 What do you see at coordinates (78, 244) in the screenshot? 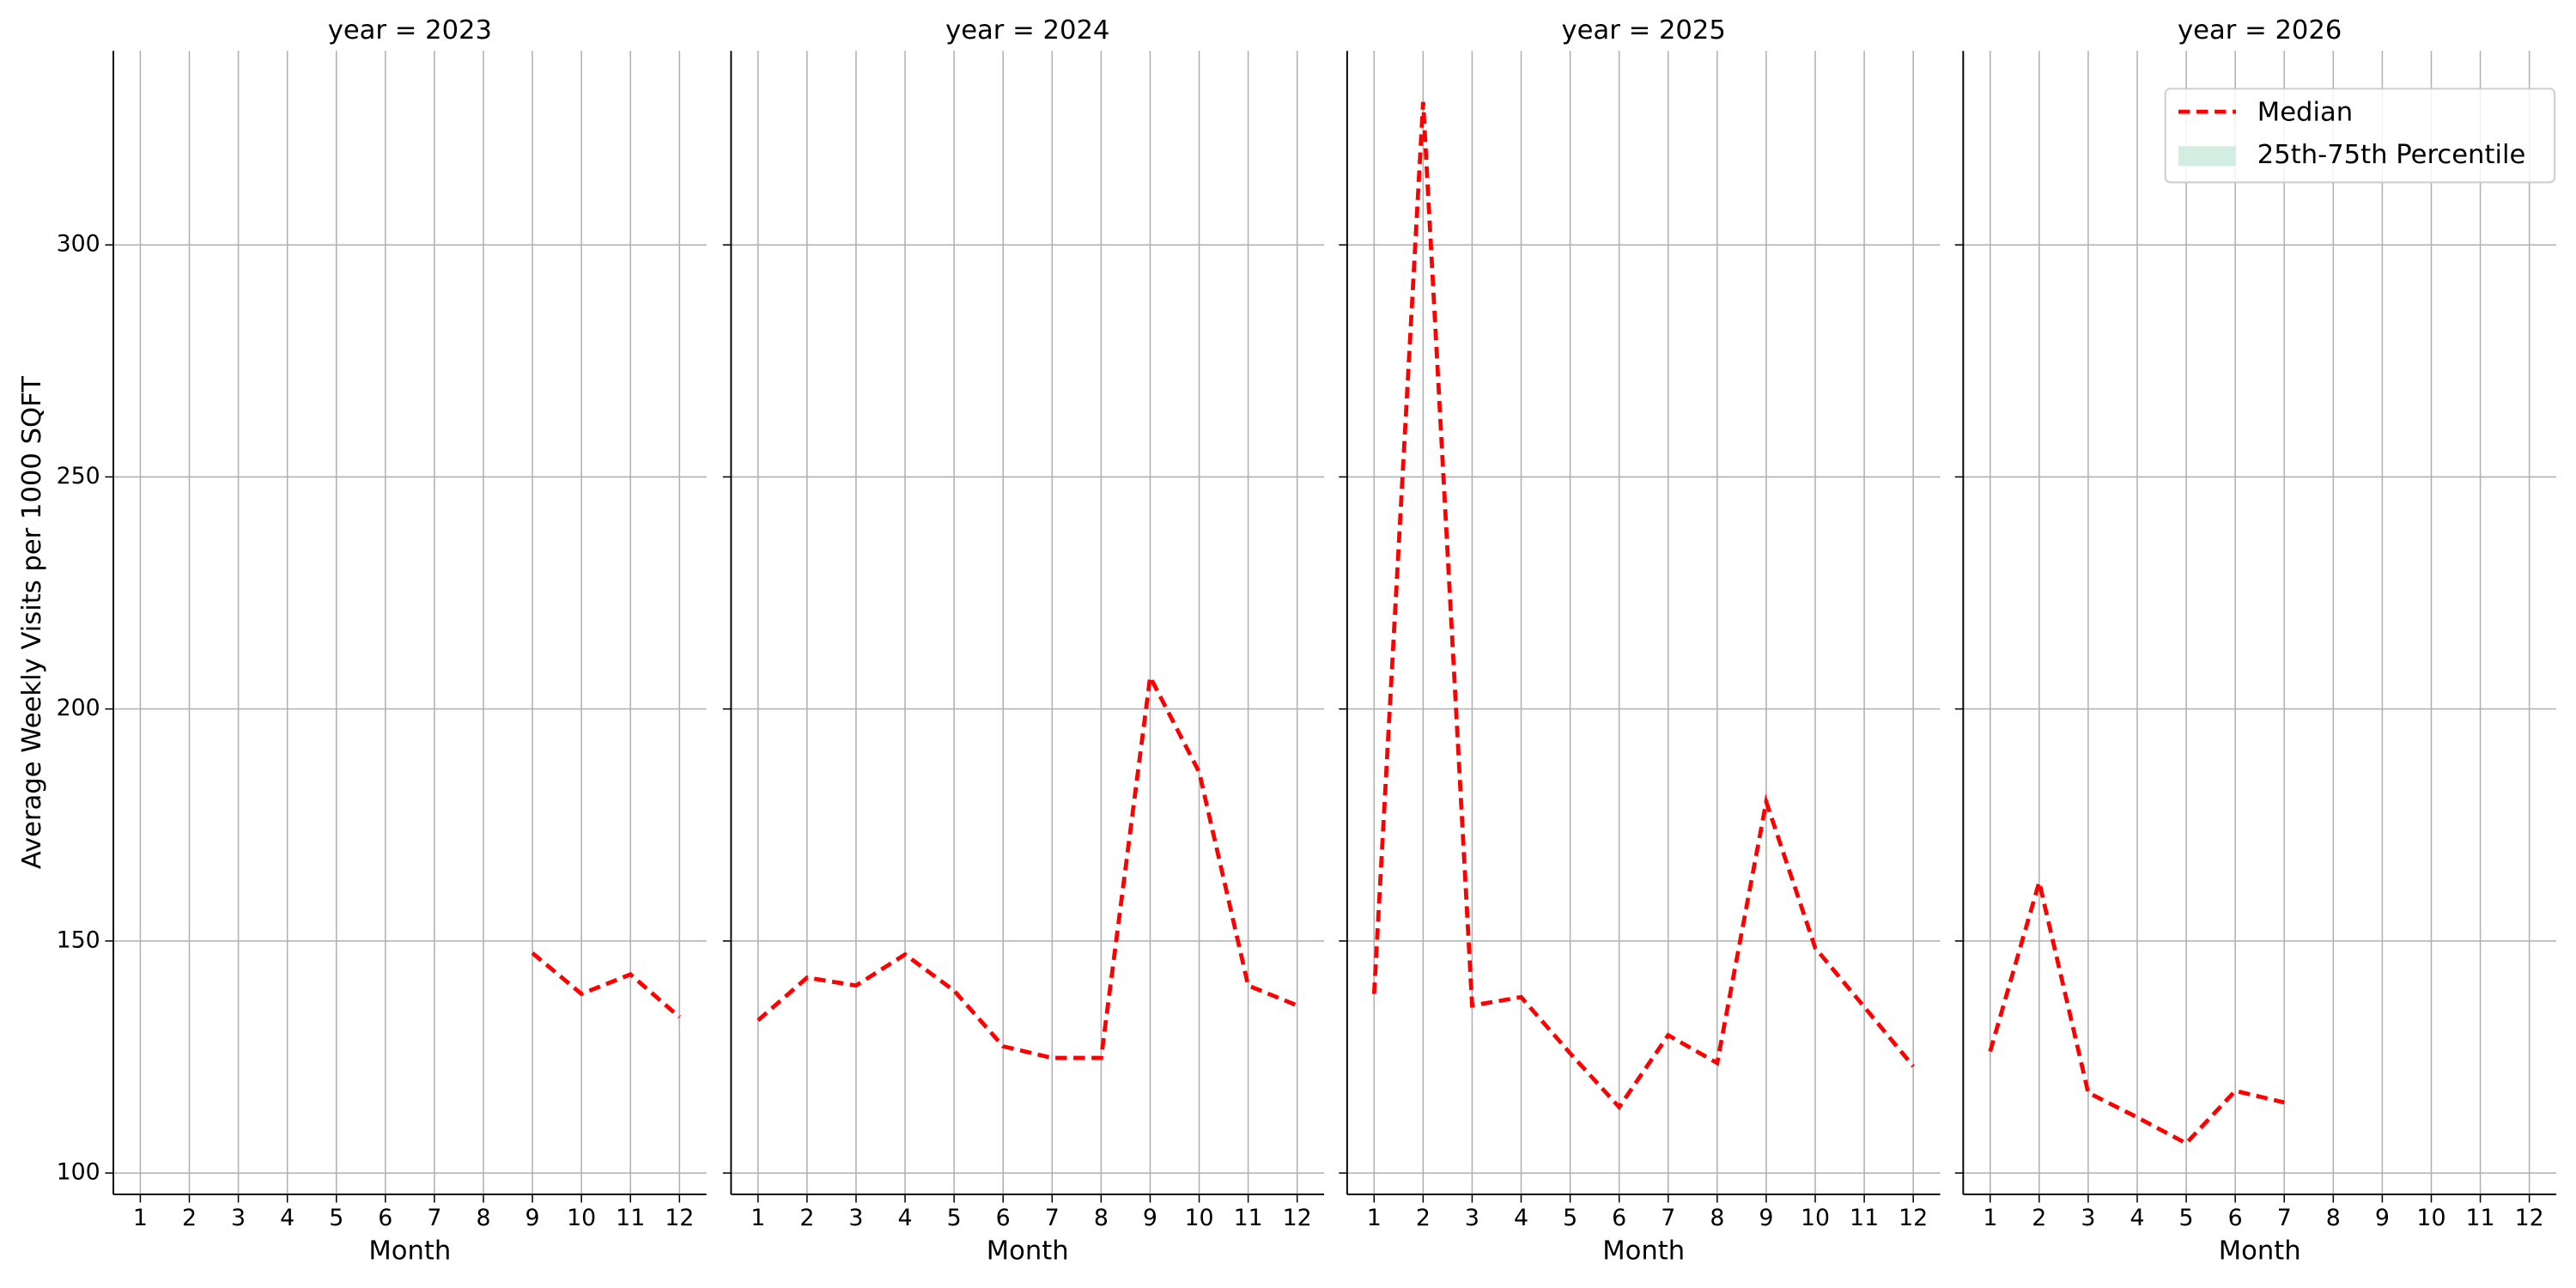
I see `y-tick-label: 300` at bounding box center [78, 244].